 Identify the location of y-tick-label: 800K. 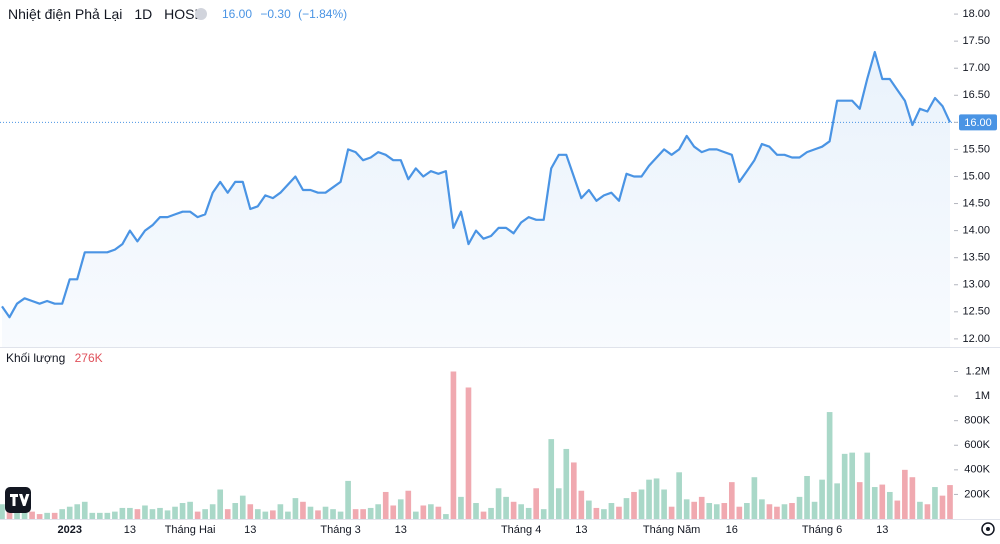
(977, 421).